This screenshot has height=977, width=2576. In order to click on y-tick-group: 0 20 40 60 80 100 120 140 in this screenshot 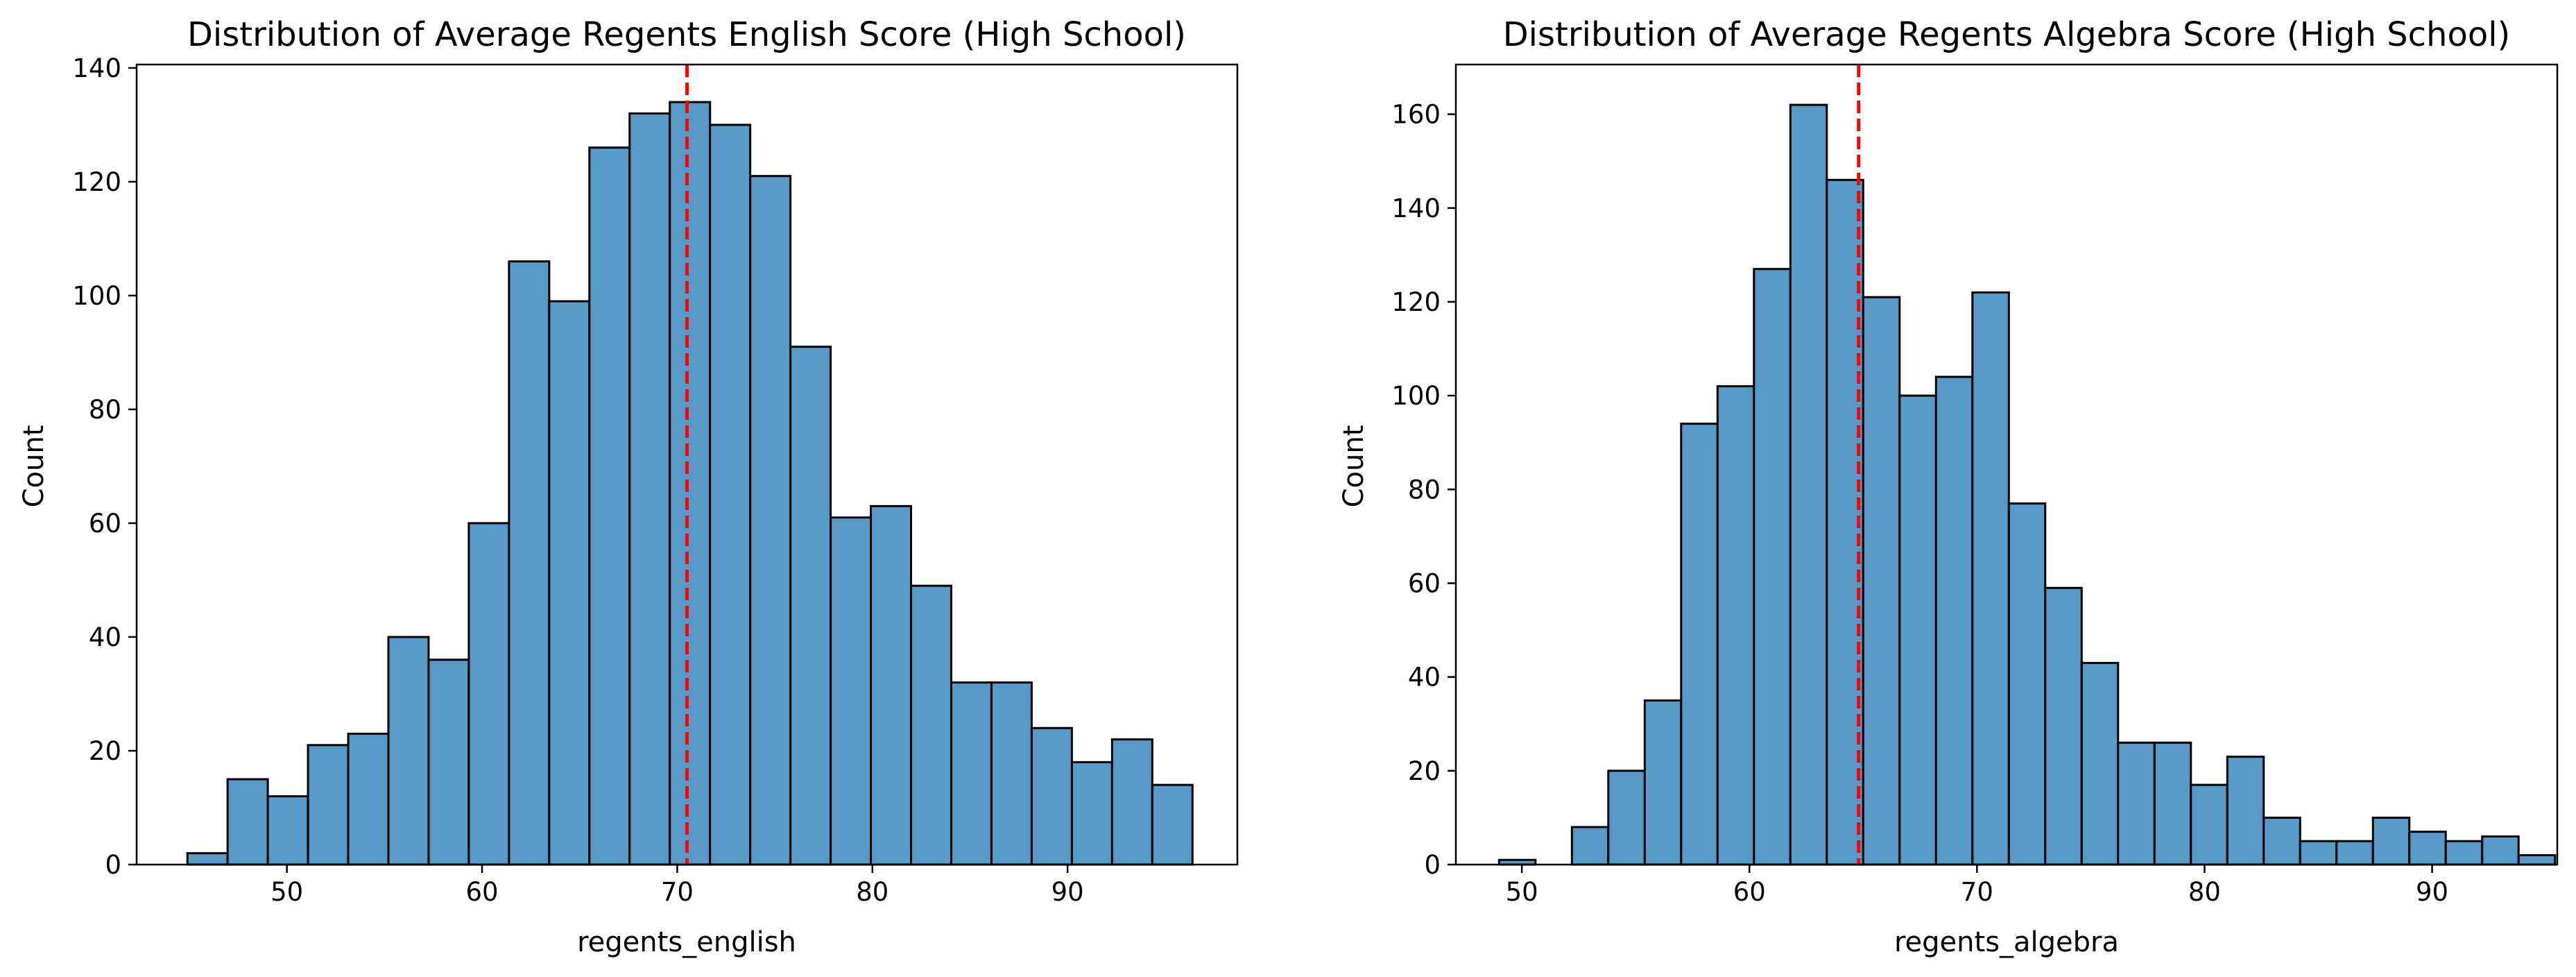, I will do `click(104, 466)`.